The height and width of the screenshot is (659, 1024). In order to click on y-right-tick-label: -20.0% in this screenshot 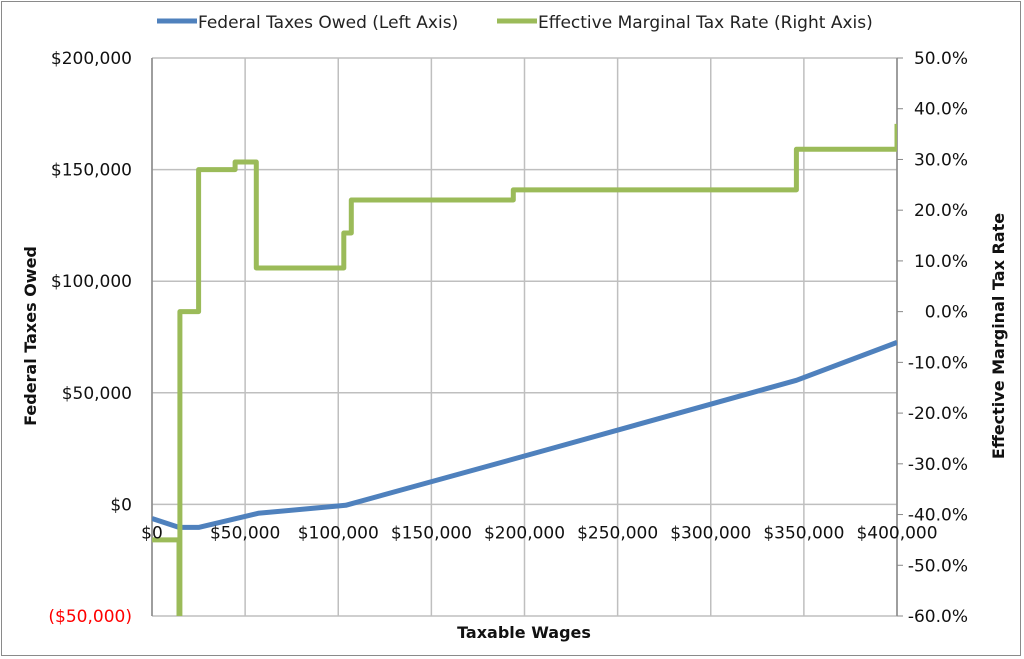, I will do `click(938, 414)`.